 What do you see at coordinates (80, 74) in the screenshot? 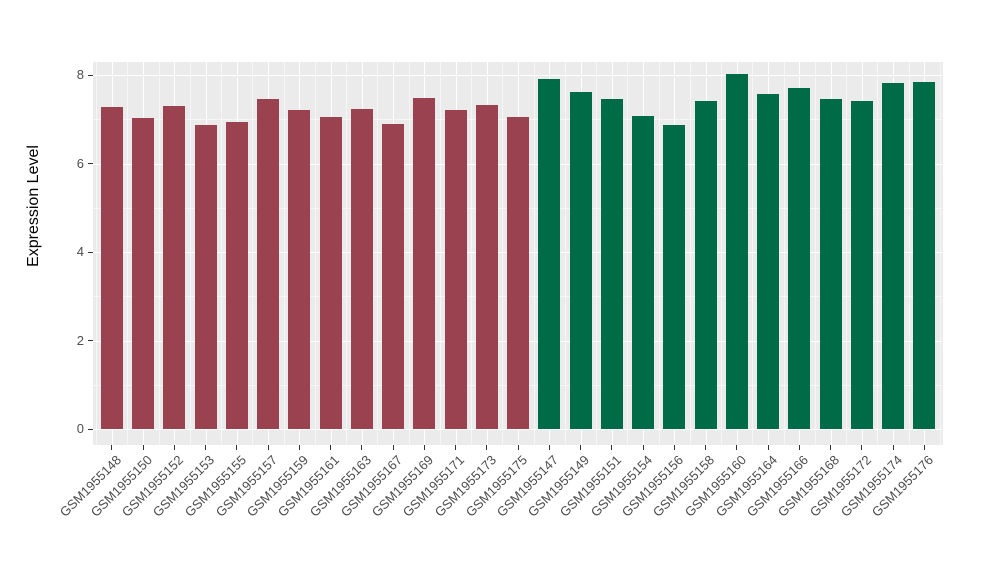
I see `y-tick-label: 8` at bounding box center [80, 74].